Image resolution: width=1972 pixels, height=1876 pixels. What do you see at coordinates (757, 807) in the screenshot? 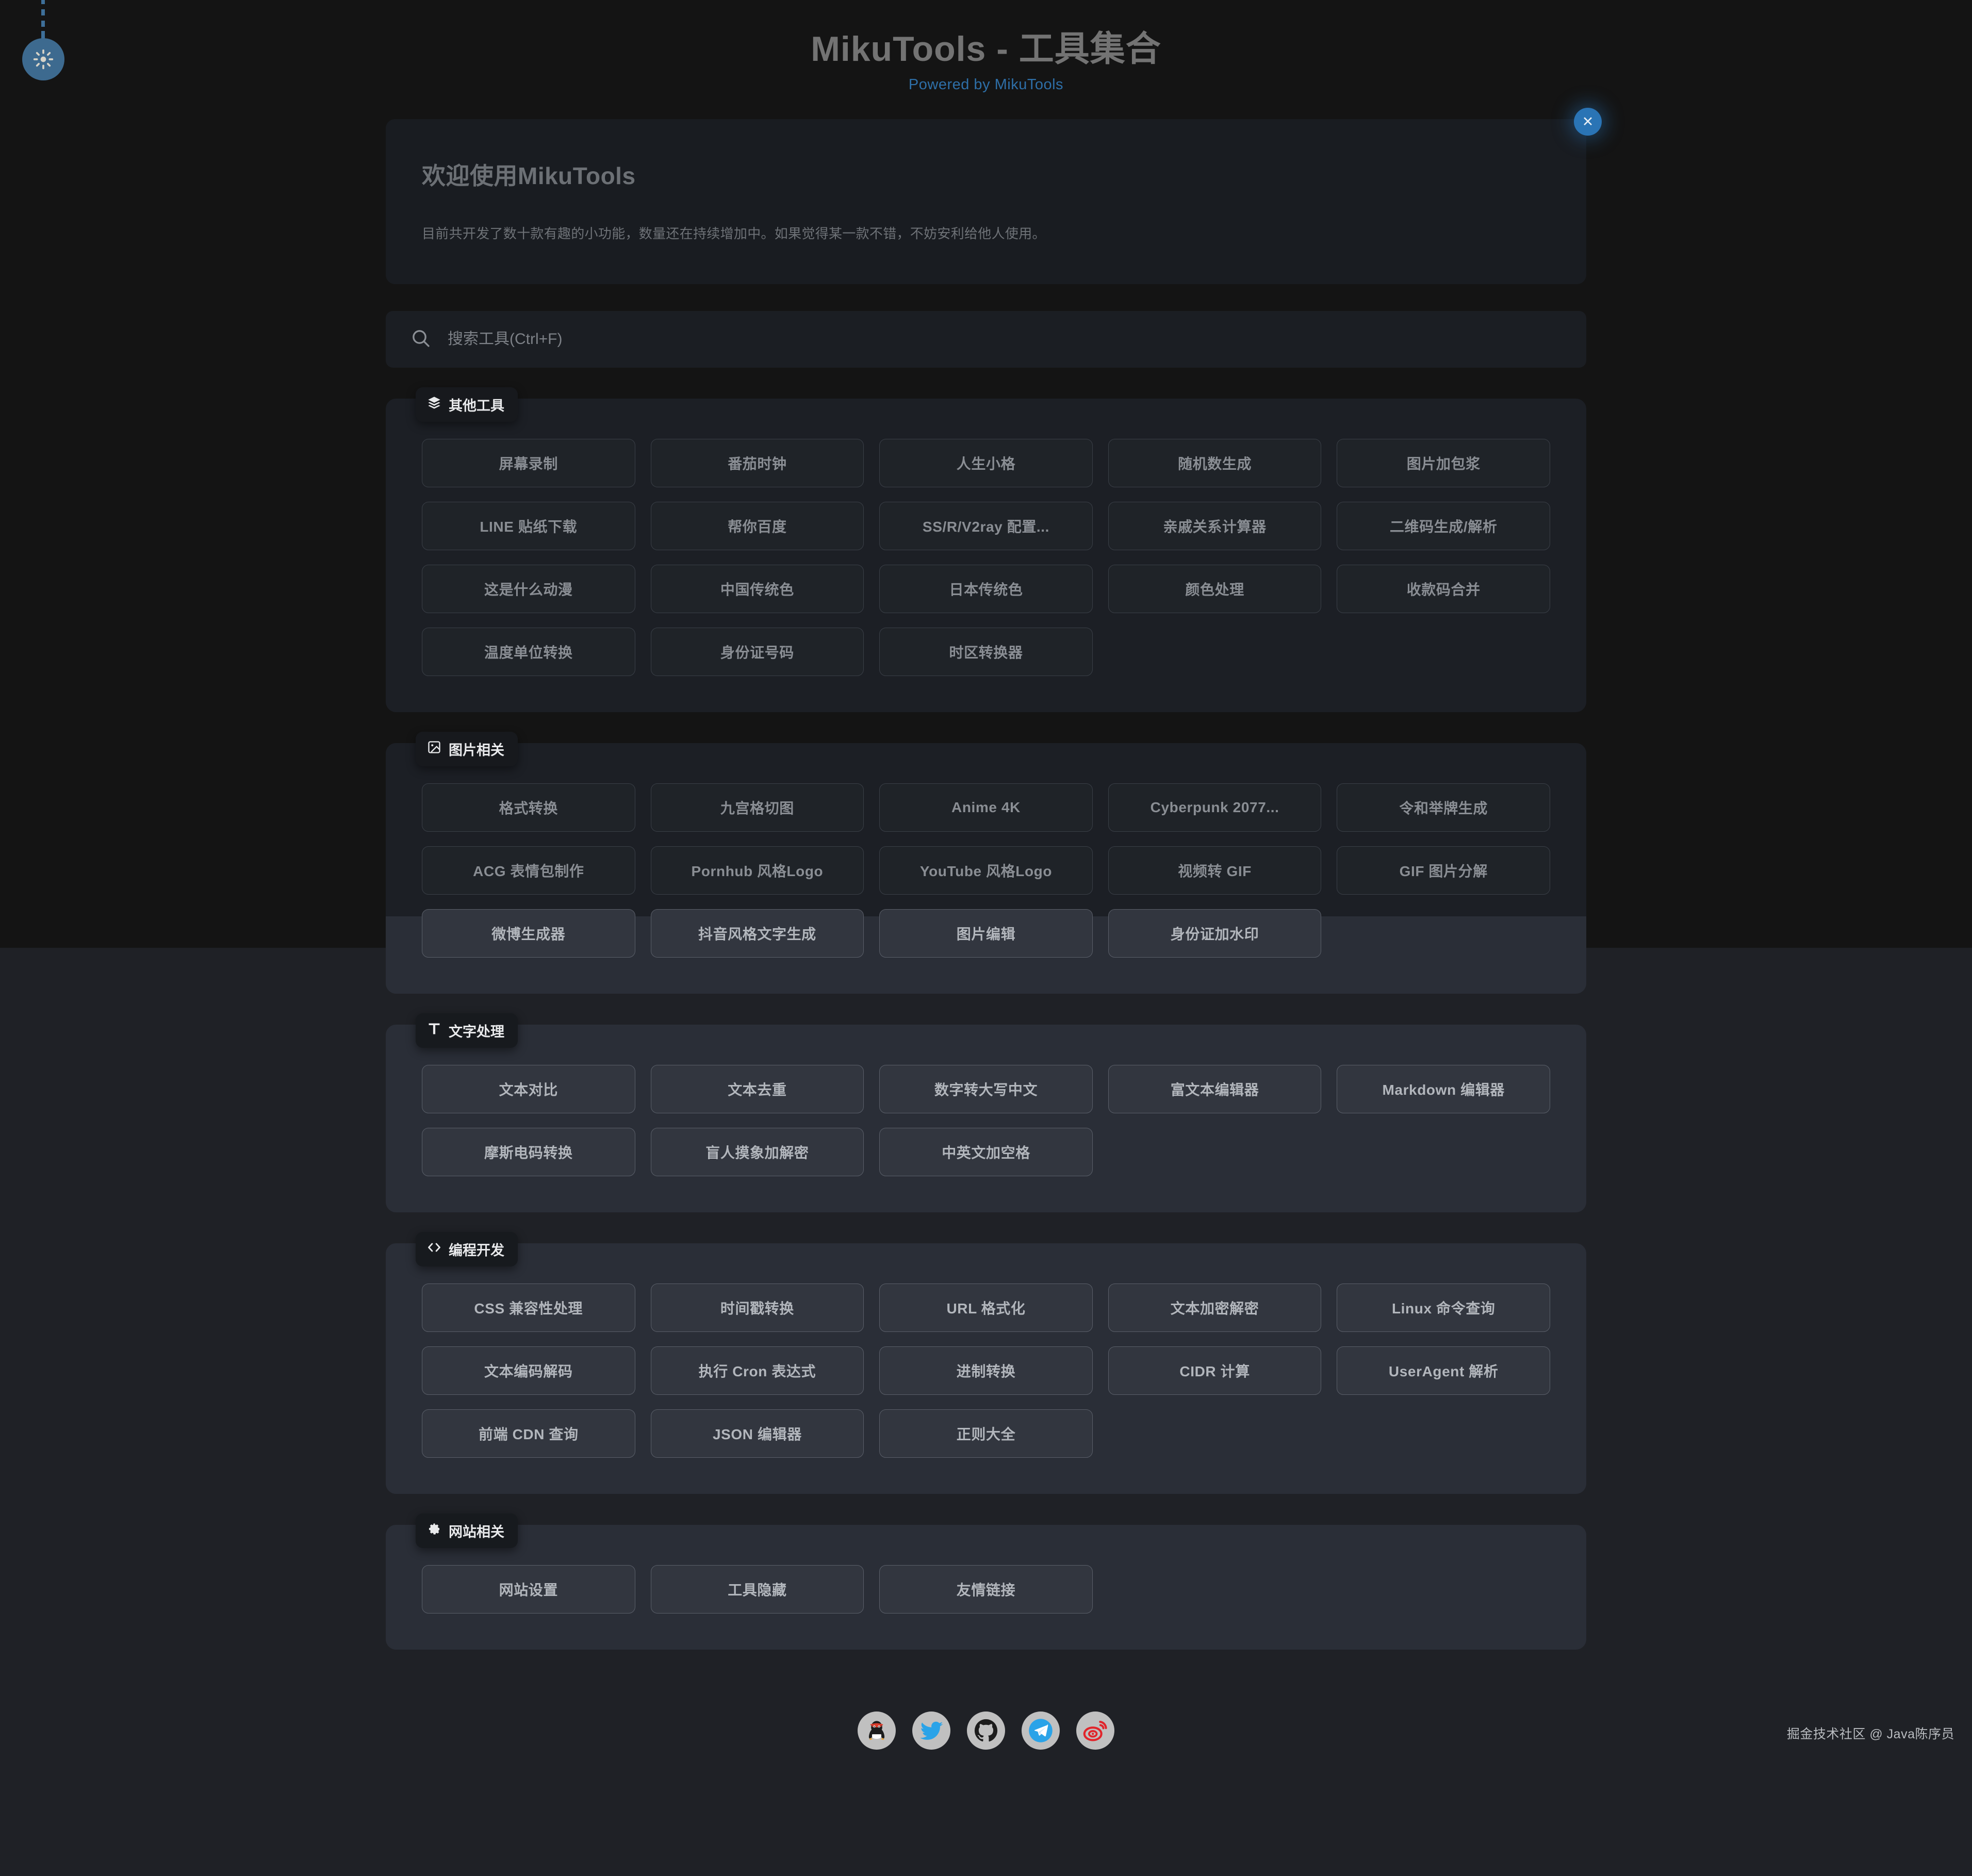
I see `tool-button: 九宫格切图` at bounding box center [757, 807].